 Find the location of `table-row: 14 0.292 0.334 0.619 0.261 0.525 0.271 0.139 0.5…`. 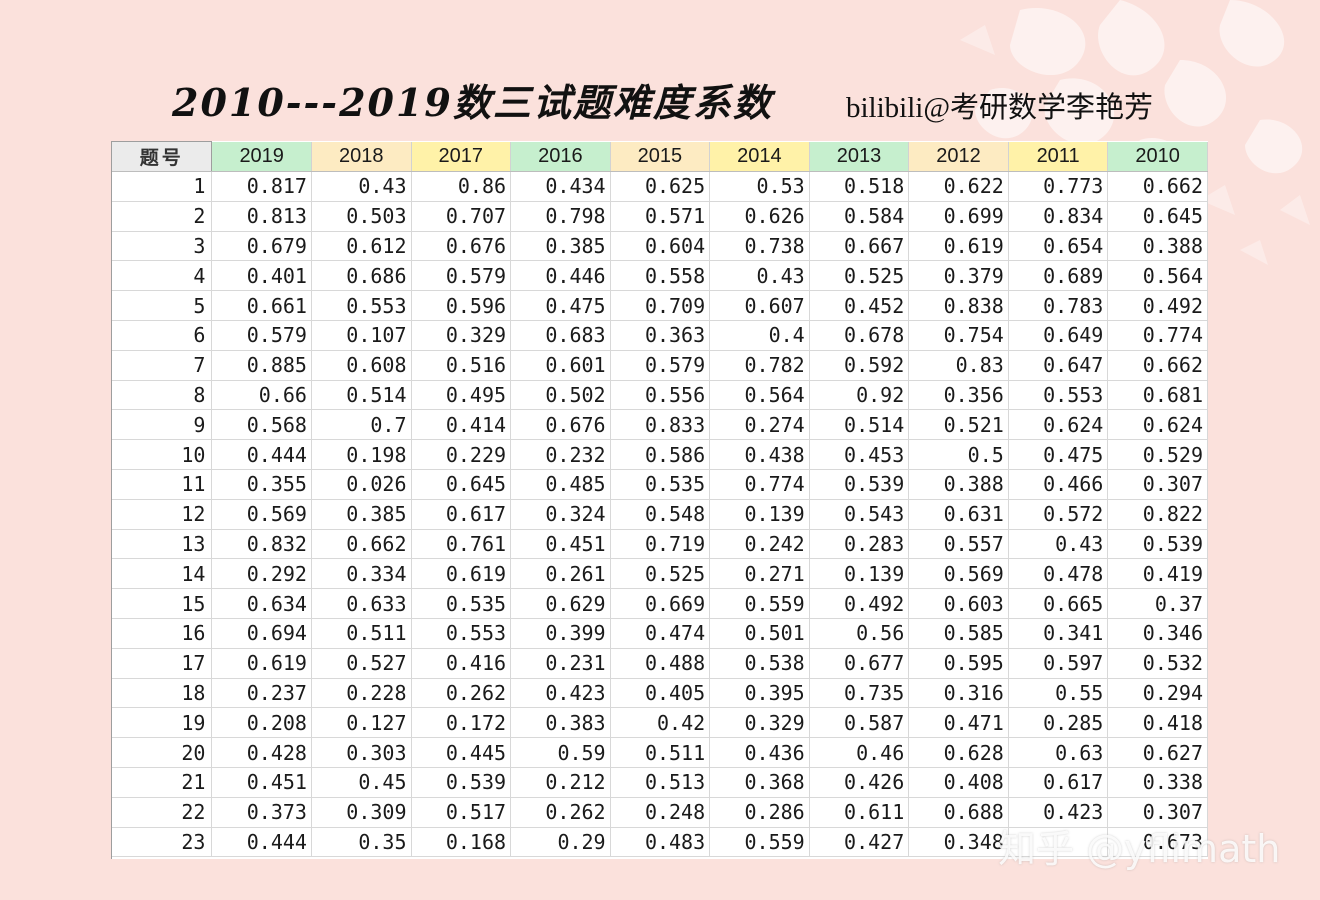

table-row: 14 0.292 0.334 0.619 0.261 0.525 0.271 0.139 0.5… is located at coordinates (660, 574).